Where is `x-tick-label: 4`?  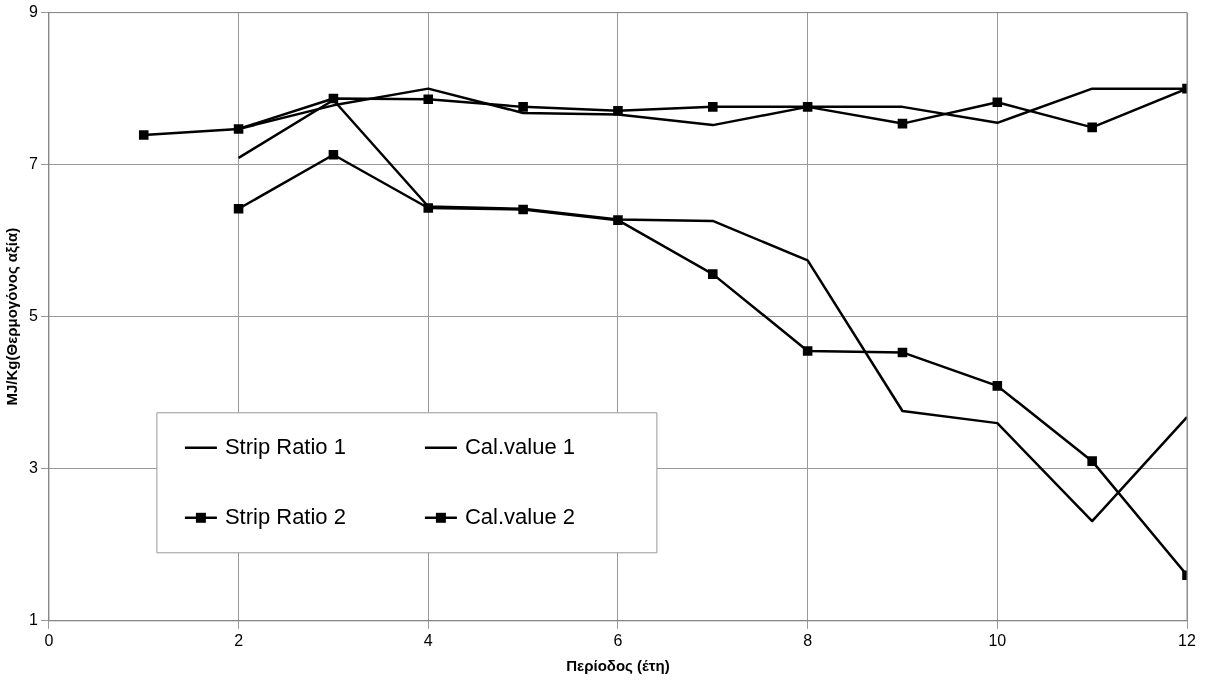 x-tick-label: 4 is located at coordinates (428, 640).